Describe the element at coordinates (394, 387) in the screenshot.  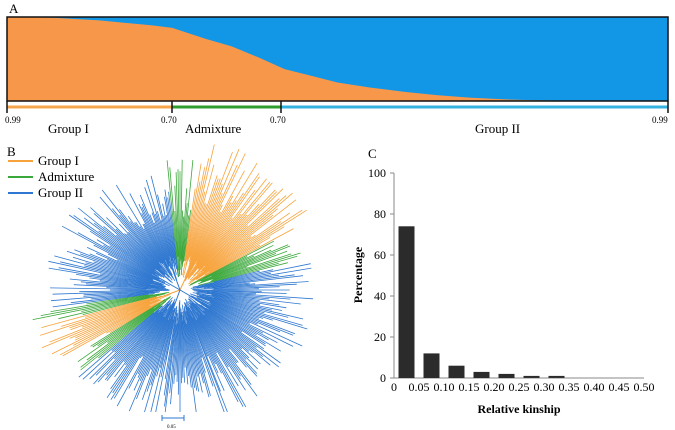
I see `x-tick-label: 0` at that location.